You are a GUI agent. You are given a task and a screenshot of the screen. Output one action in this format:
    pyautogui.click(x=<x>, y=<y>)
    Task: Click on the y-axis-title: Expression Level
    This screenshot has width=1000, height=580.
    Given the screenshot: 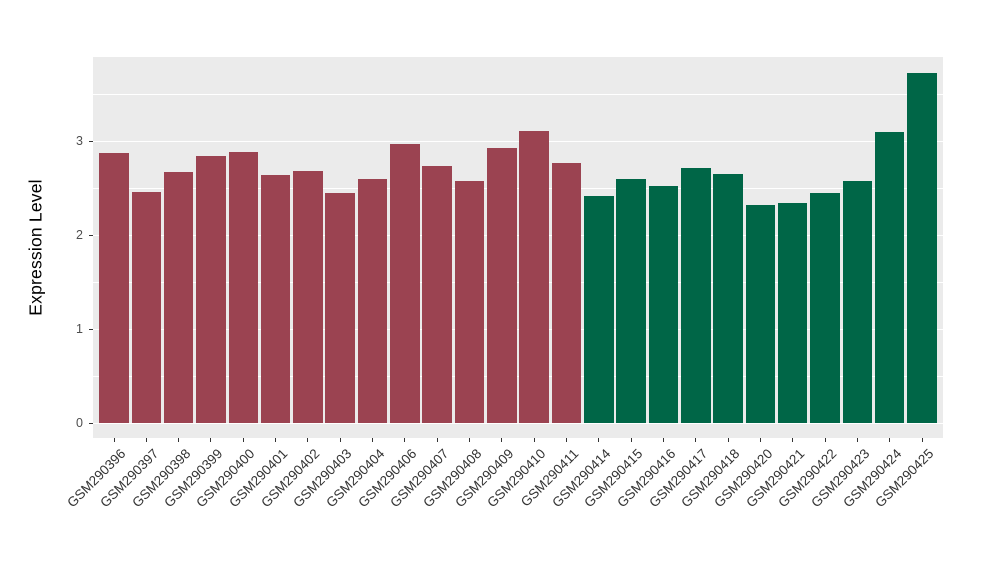 What is the action you would take?
    pyautogui.click(x=36, y=247)
    